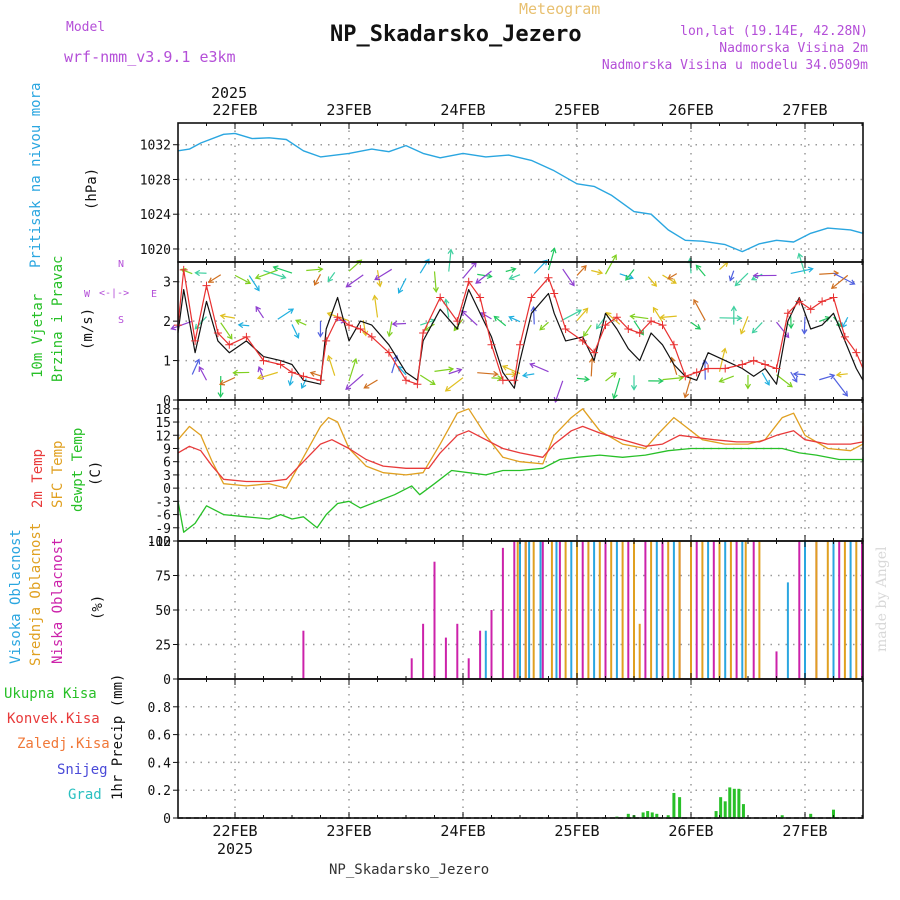 The height and width of the screenshot is (900, 900). Describe the element at coordinates (167, 283) in the screenshot. I see `y-tick-label: 3` at that location.